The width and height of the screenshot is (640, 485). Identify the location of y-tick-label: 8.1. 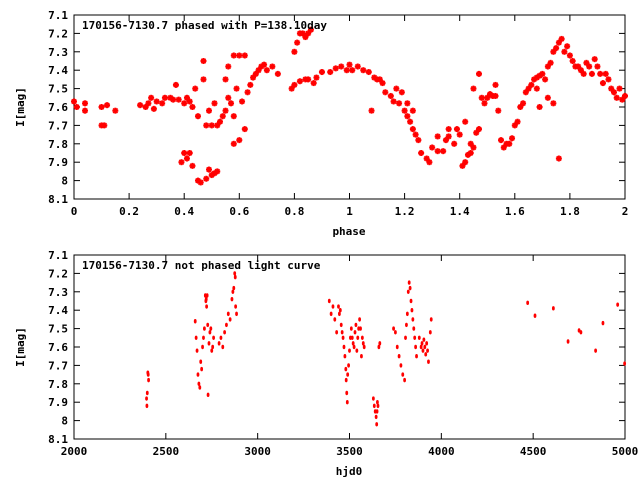
(58, 199).